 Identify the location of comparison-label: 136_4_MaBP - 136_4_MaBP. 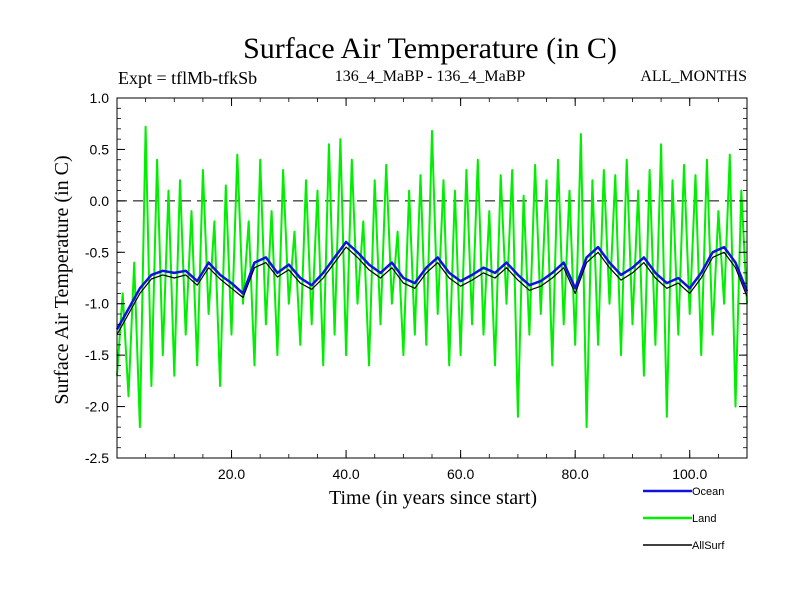
(430, 76).